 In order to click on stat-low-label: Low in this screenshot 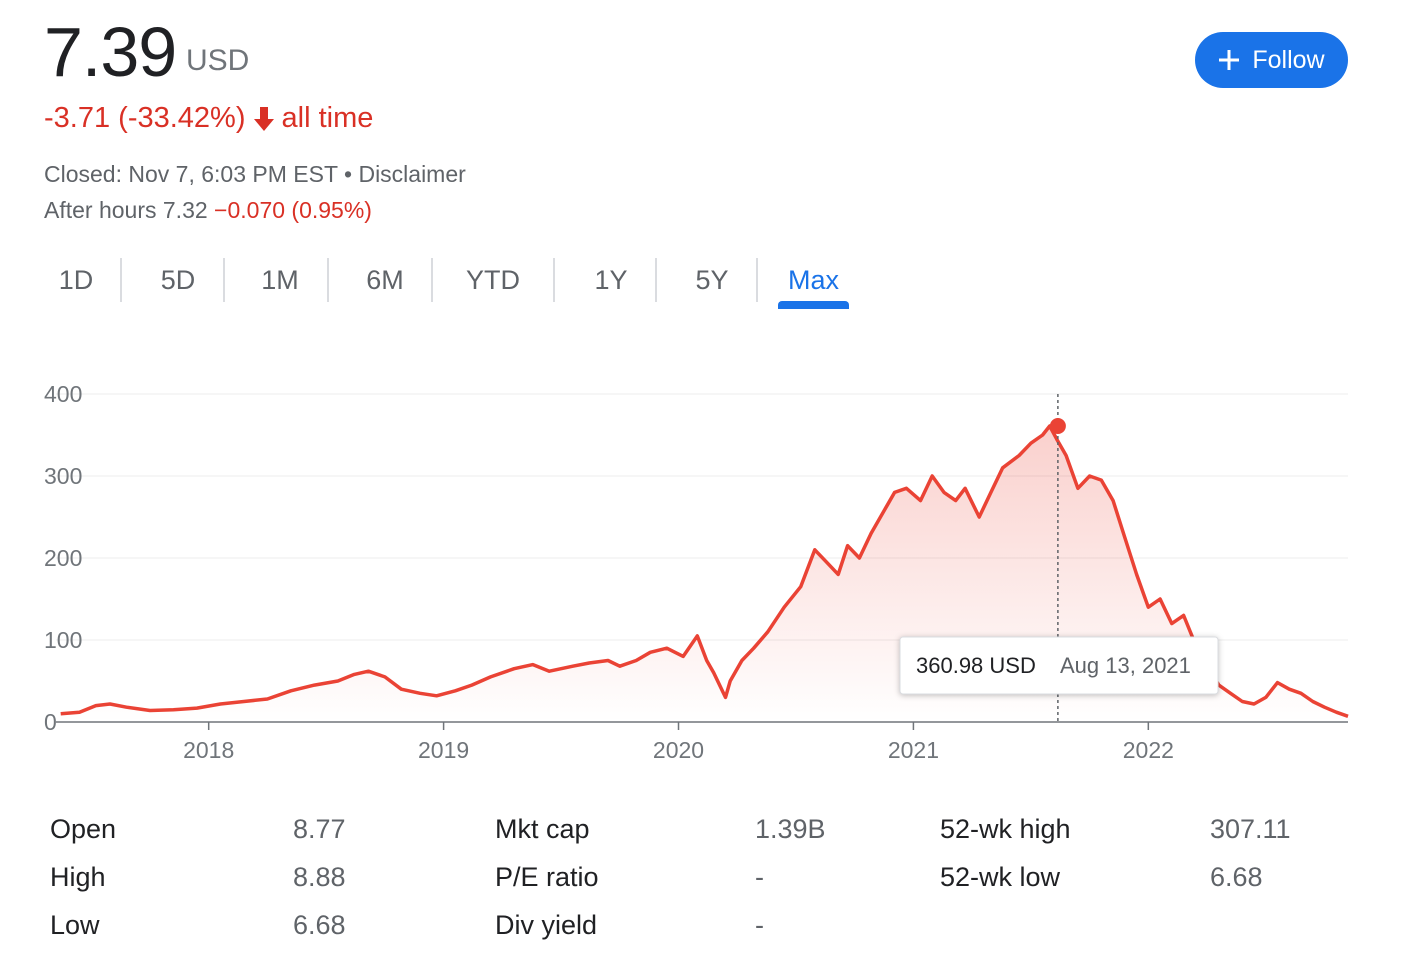, I will do `click(75, 925)`.